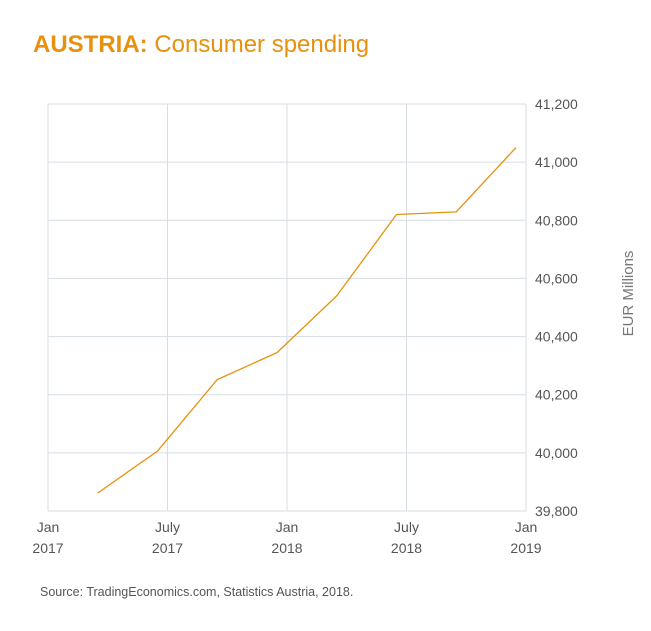 The image size is (651, 631). Describe the element at coordinates (525, 548) in the screenshot. I see `x-tick-label-year: 2019` at that location.